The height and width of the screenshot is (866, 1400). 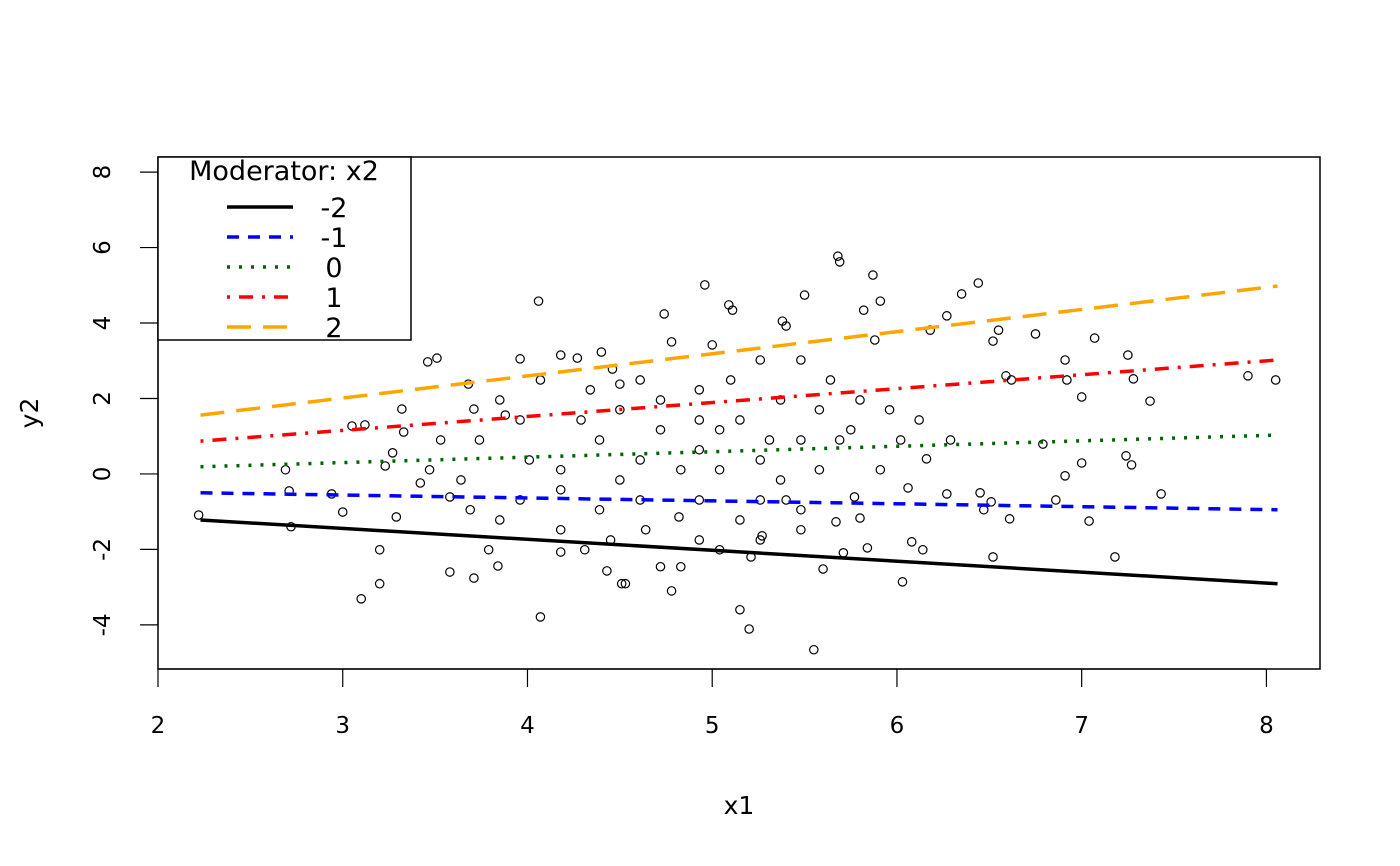 What do you see at coordinates (334, 238) in the screenshot?
I see `legend-label: -1` at bounding box center [334, 238].